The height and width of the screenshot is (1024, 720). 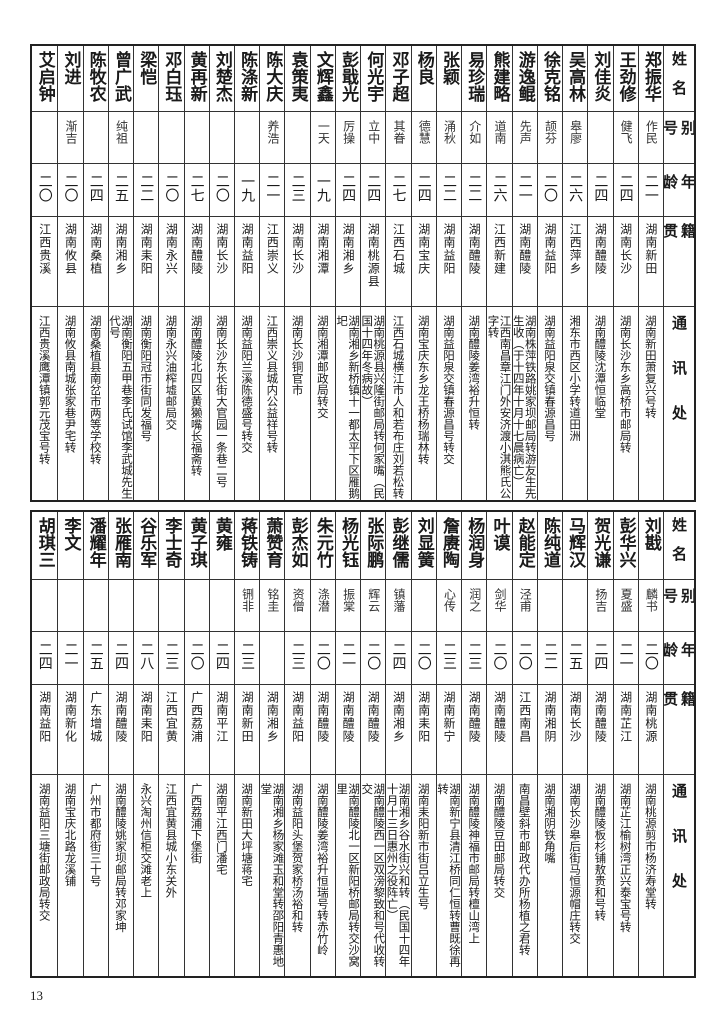 What do you see at coordinates (423, 846) in the screenshot?
I see `address-text: 湖南耒阳新市街吕立生号` at bounding box center [423, 846].